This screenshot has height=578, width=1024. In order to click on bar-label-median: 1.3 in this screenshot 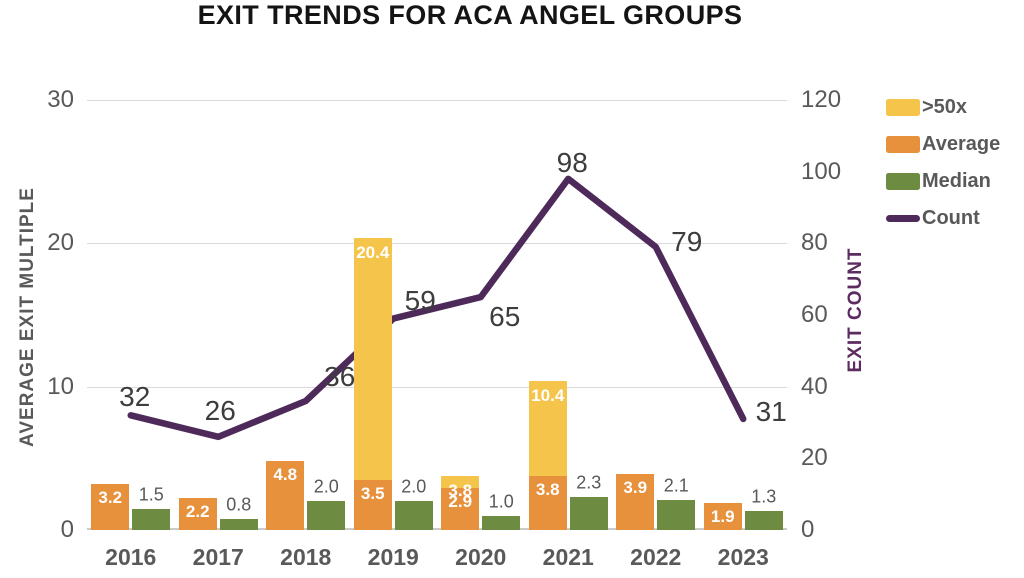, I will do `click(764, 496)`.